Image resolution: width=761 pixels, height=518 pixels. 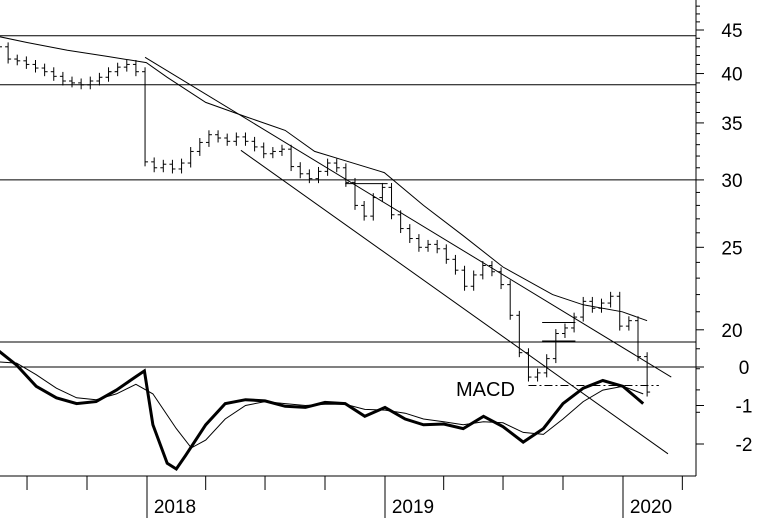 I want to click on y-tick-label: 30, so click(x=731, y=181).